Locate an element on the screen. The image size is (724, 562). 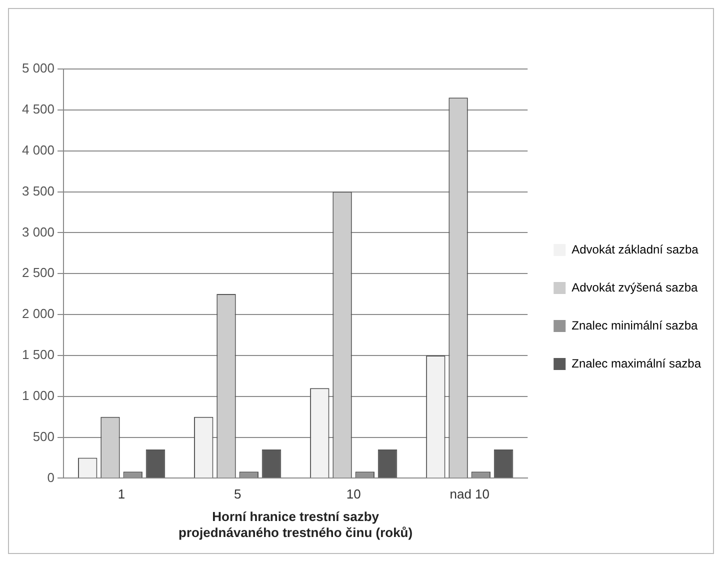
x-tick-label: nad 10 is located at coordinates (470, 494).